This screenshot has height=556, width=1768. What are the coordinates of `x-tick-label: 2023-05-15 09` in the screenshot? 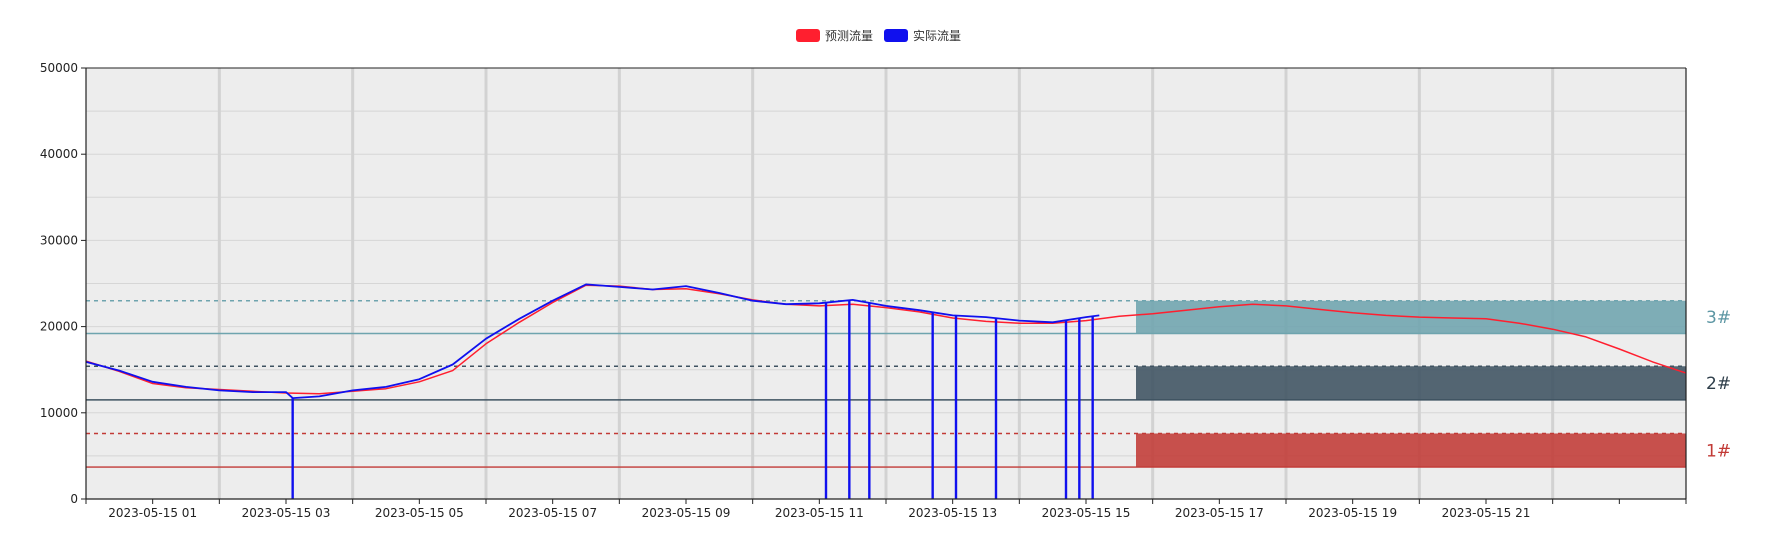 It's located at (686, 513).